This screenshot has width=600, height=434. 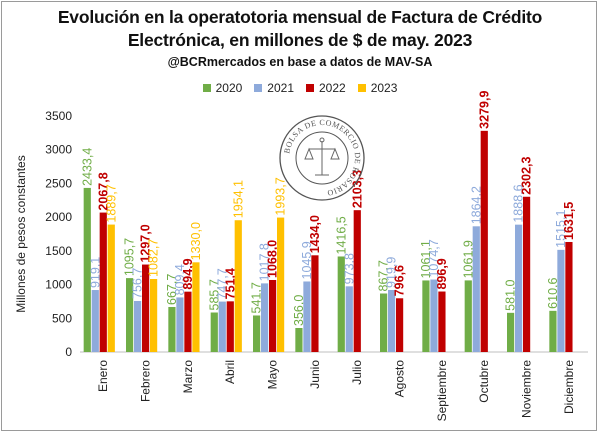 What do you see at coordinates (111, 203) in the screenshot?
I see `data-label-2023-enero: 1889,7` at bounding box center [111, 203].